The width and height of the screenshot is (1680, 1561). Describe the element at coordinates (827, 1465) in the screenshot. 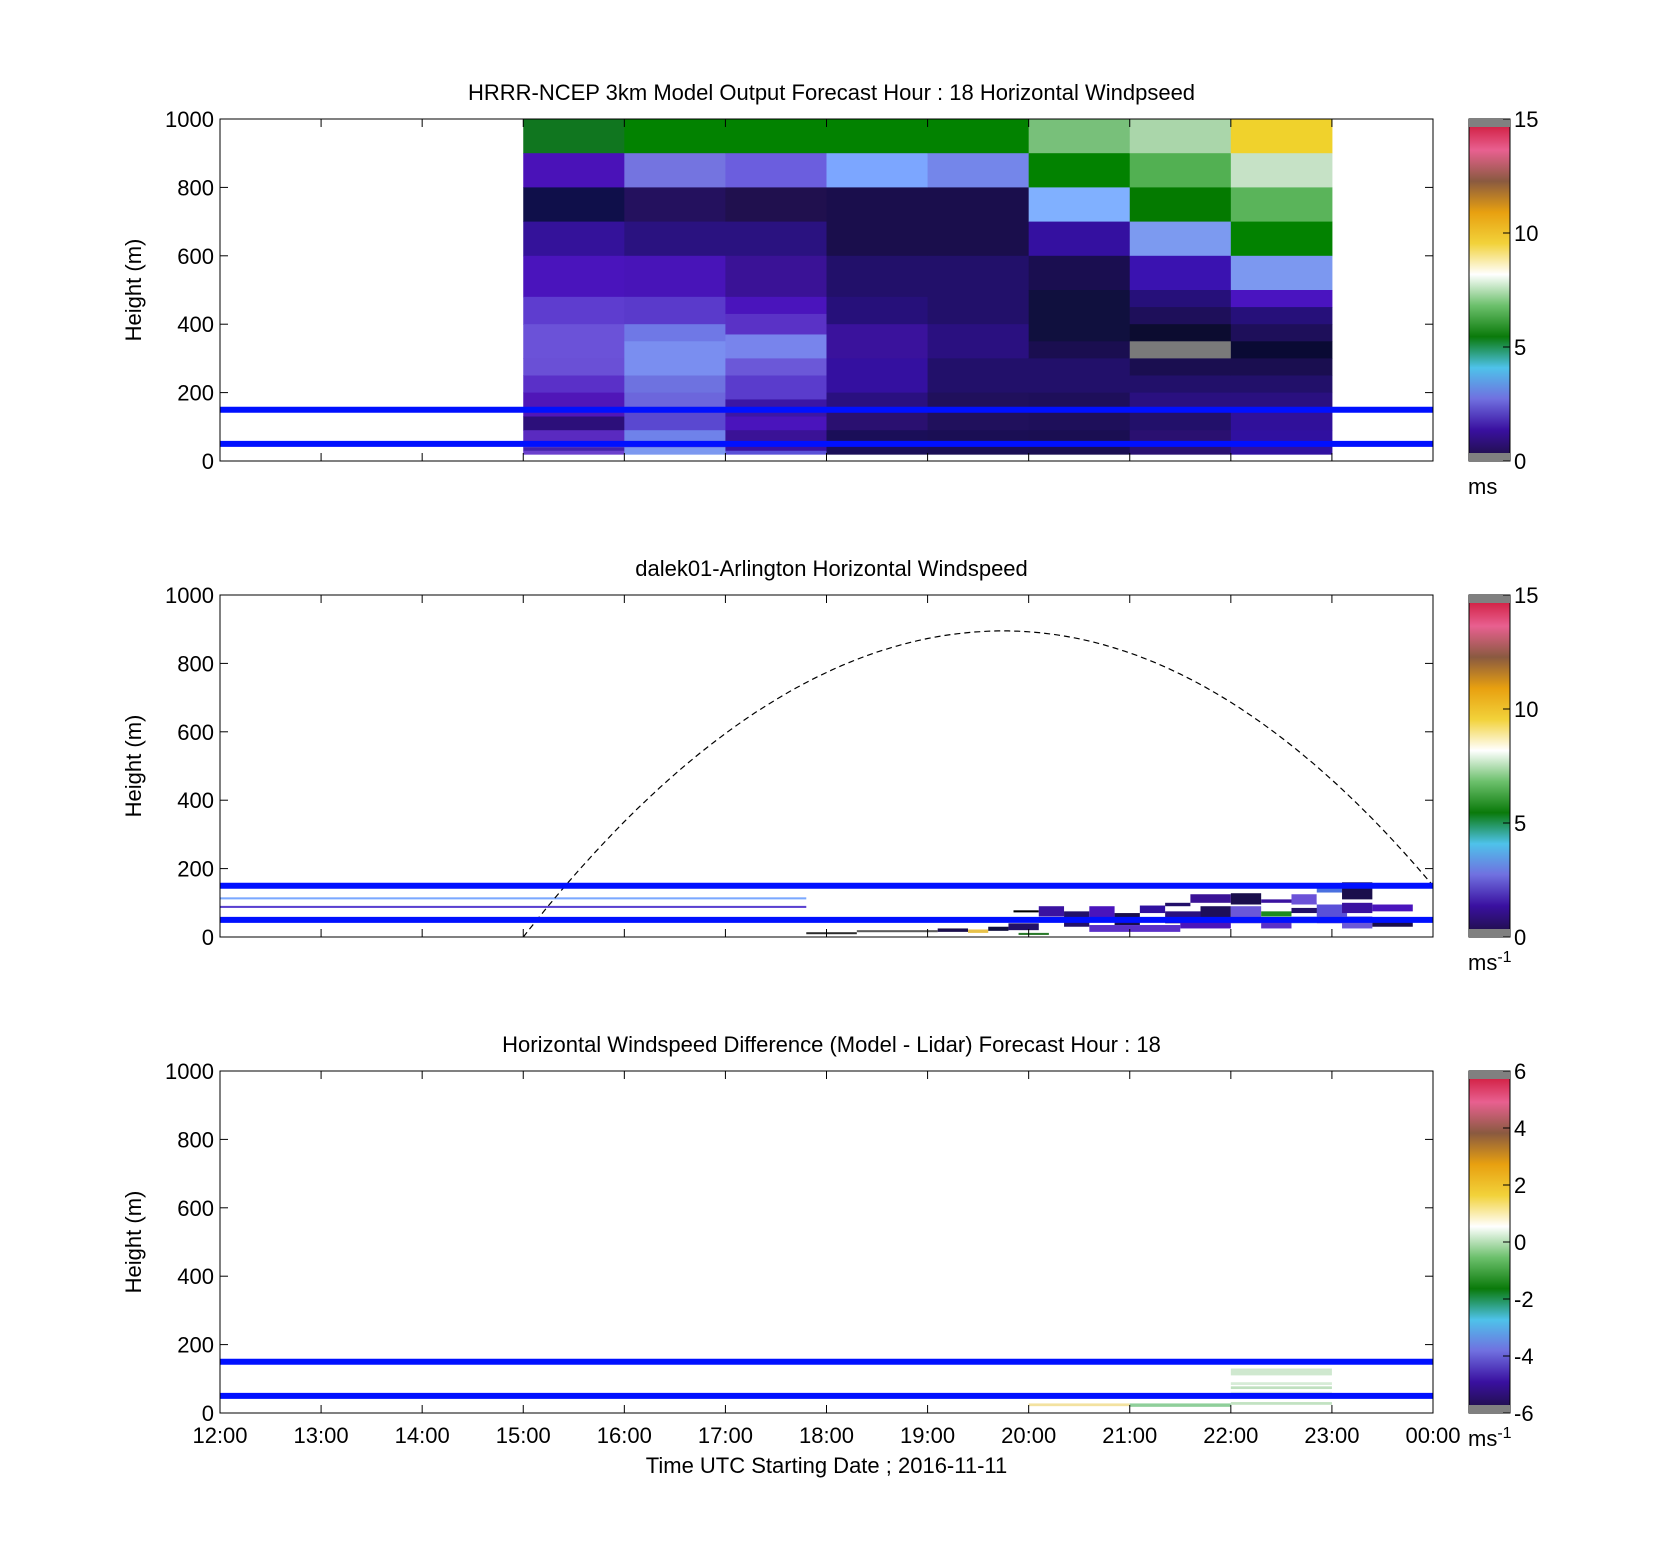

I see `x-axis-label: Time UTC Starting Date ; 2016-11-11` at that location.